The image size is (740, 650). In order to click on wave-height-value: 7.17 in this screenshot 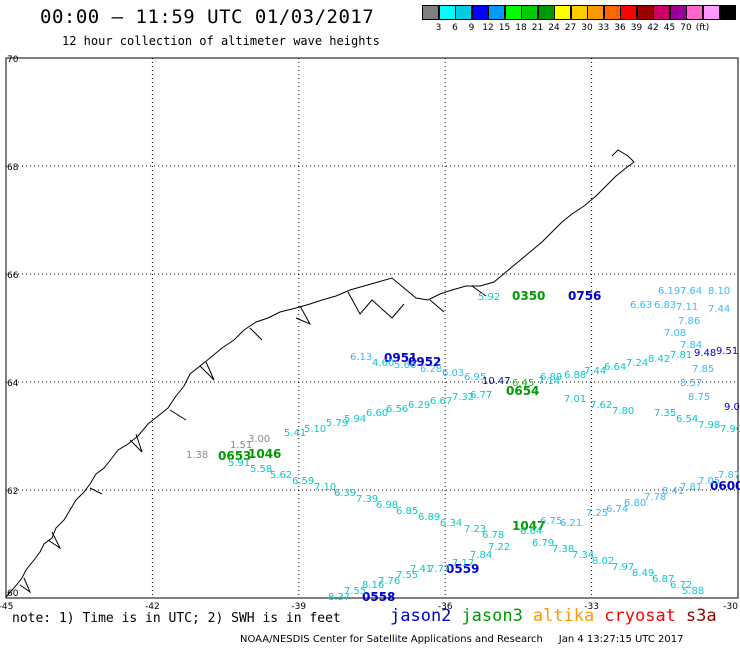, I will do `click(463, 563)`.